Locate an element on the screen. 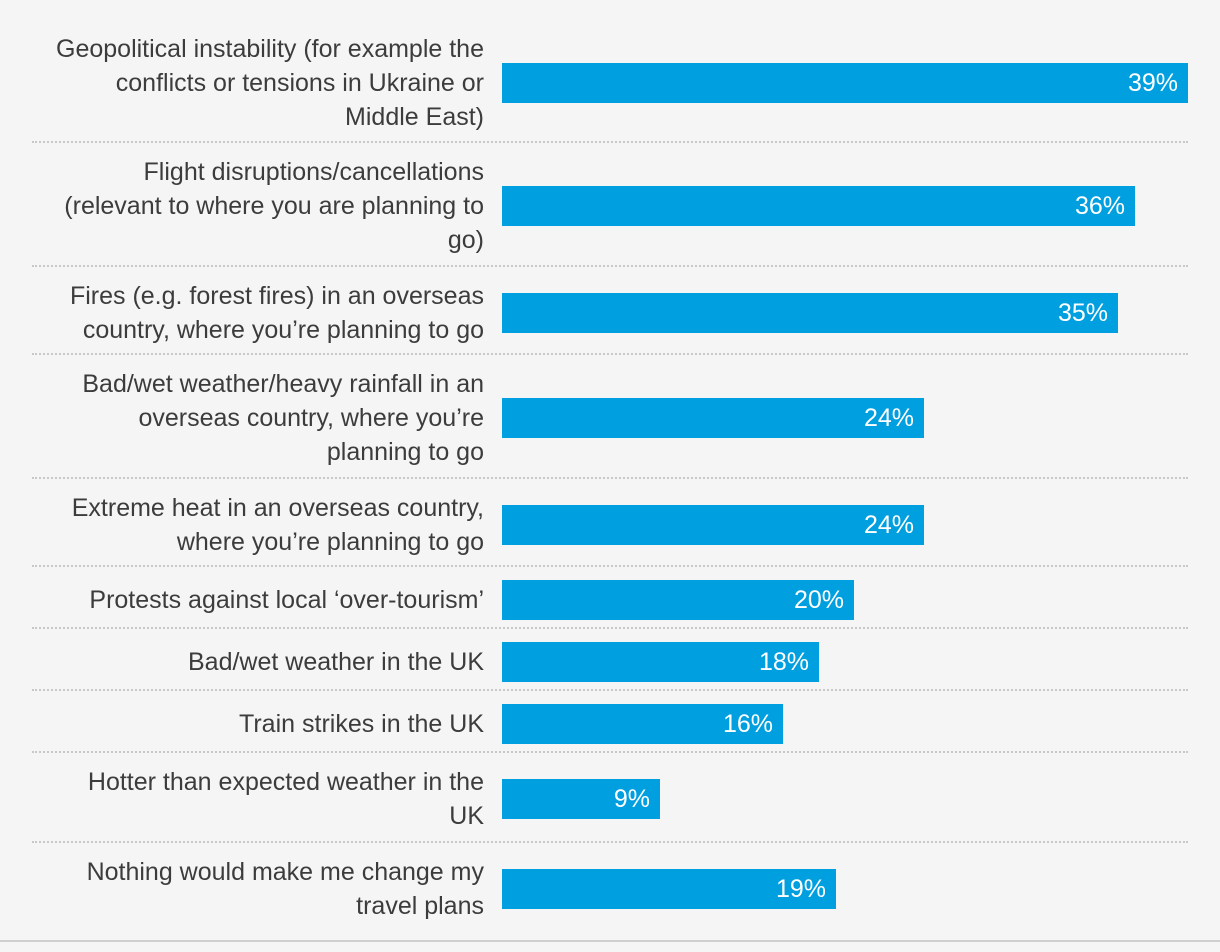 The height and width of the screenshot is (952, 1220). category-label-line: country, where you’re planning to go is located at coordinates (283, 330).